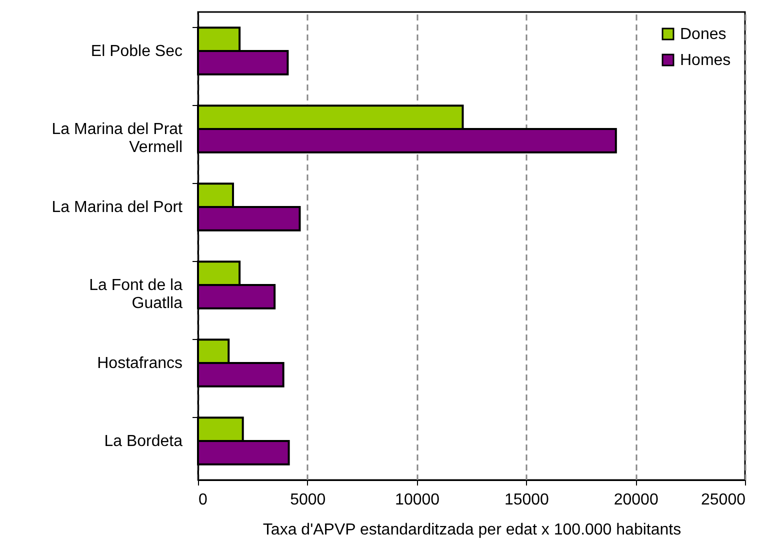  Describe the element at coordinates (705, 60) in the screenshot. I see `legend-label: Homes` at that location.